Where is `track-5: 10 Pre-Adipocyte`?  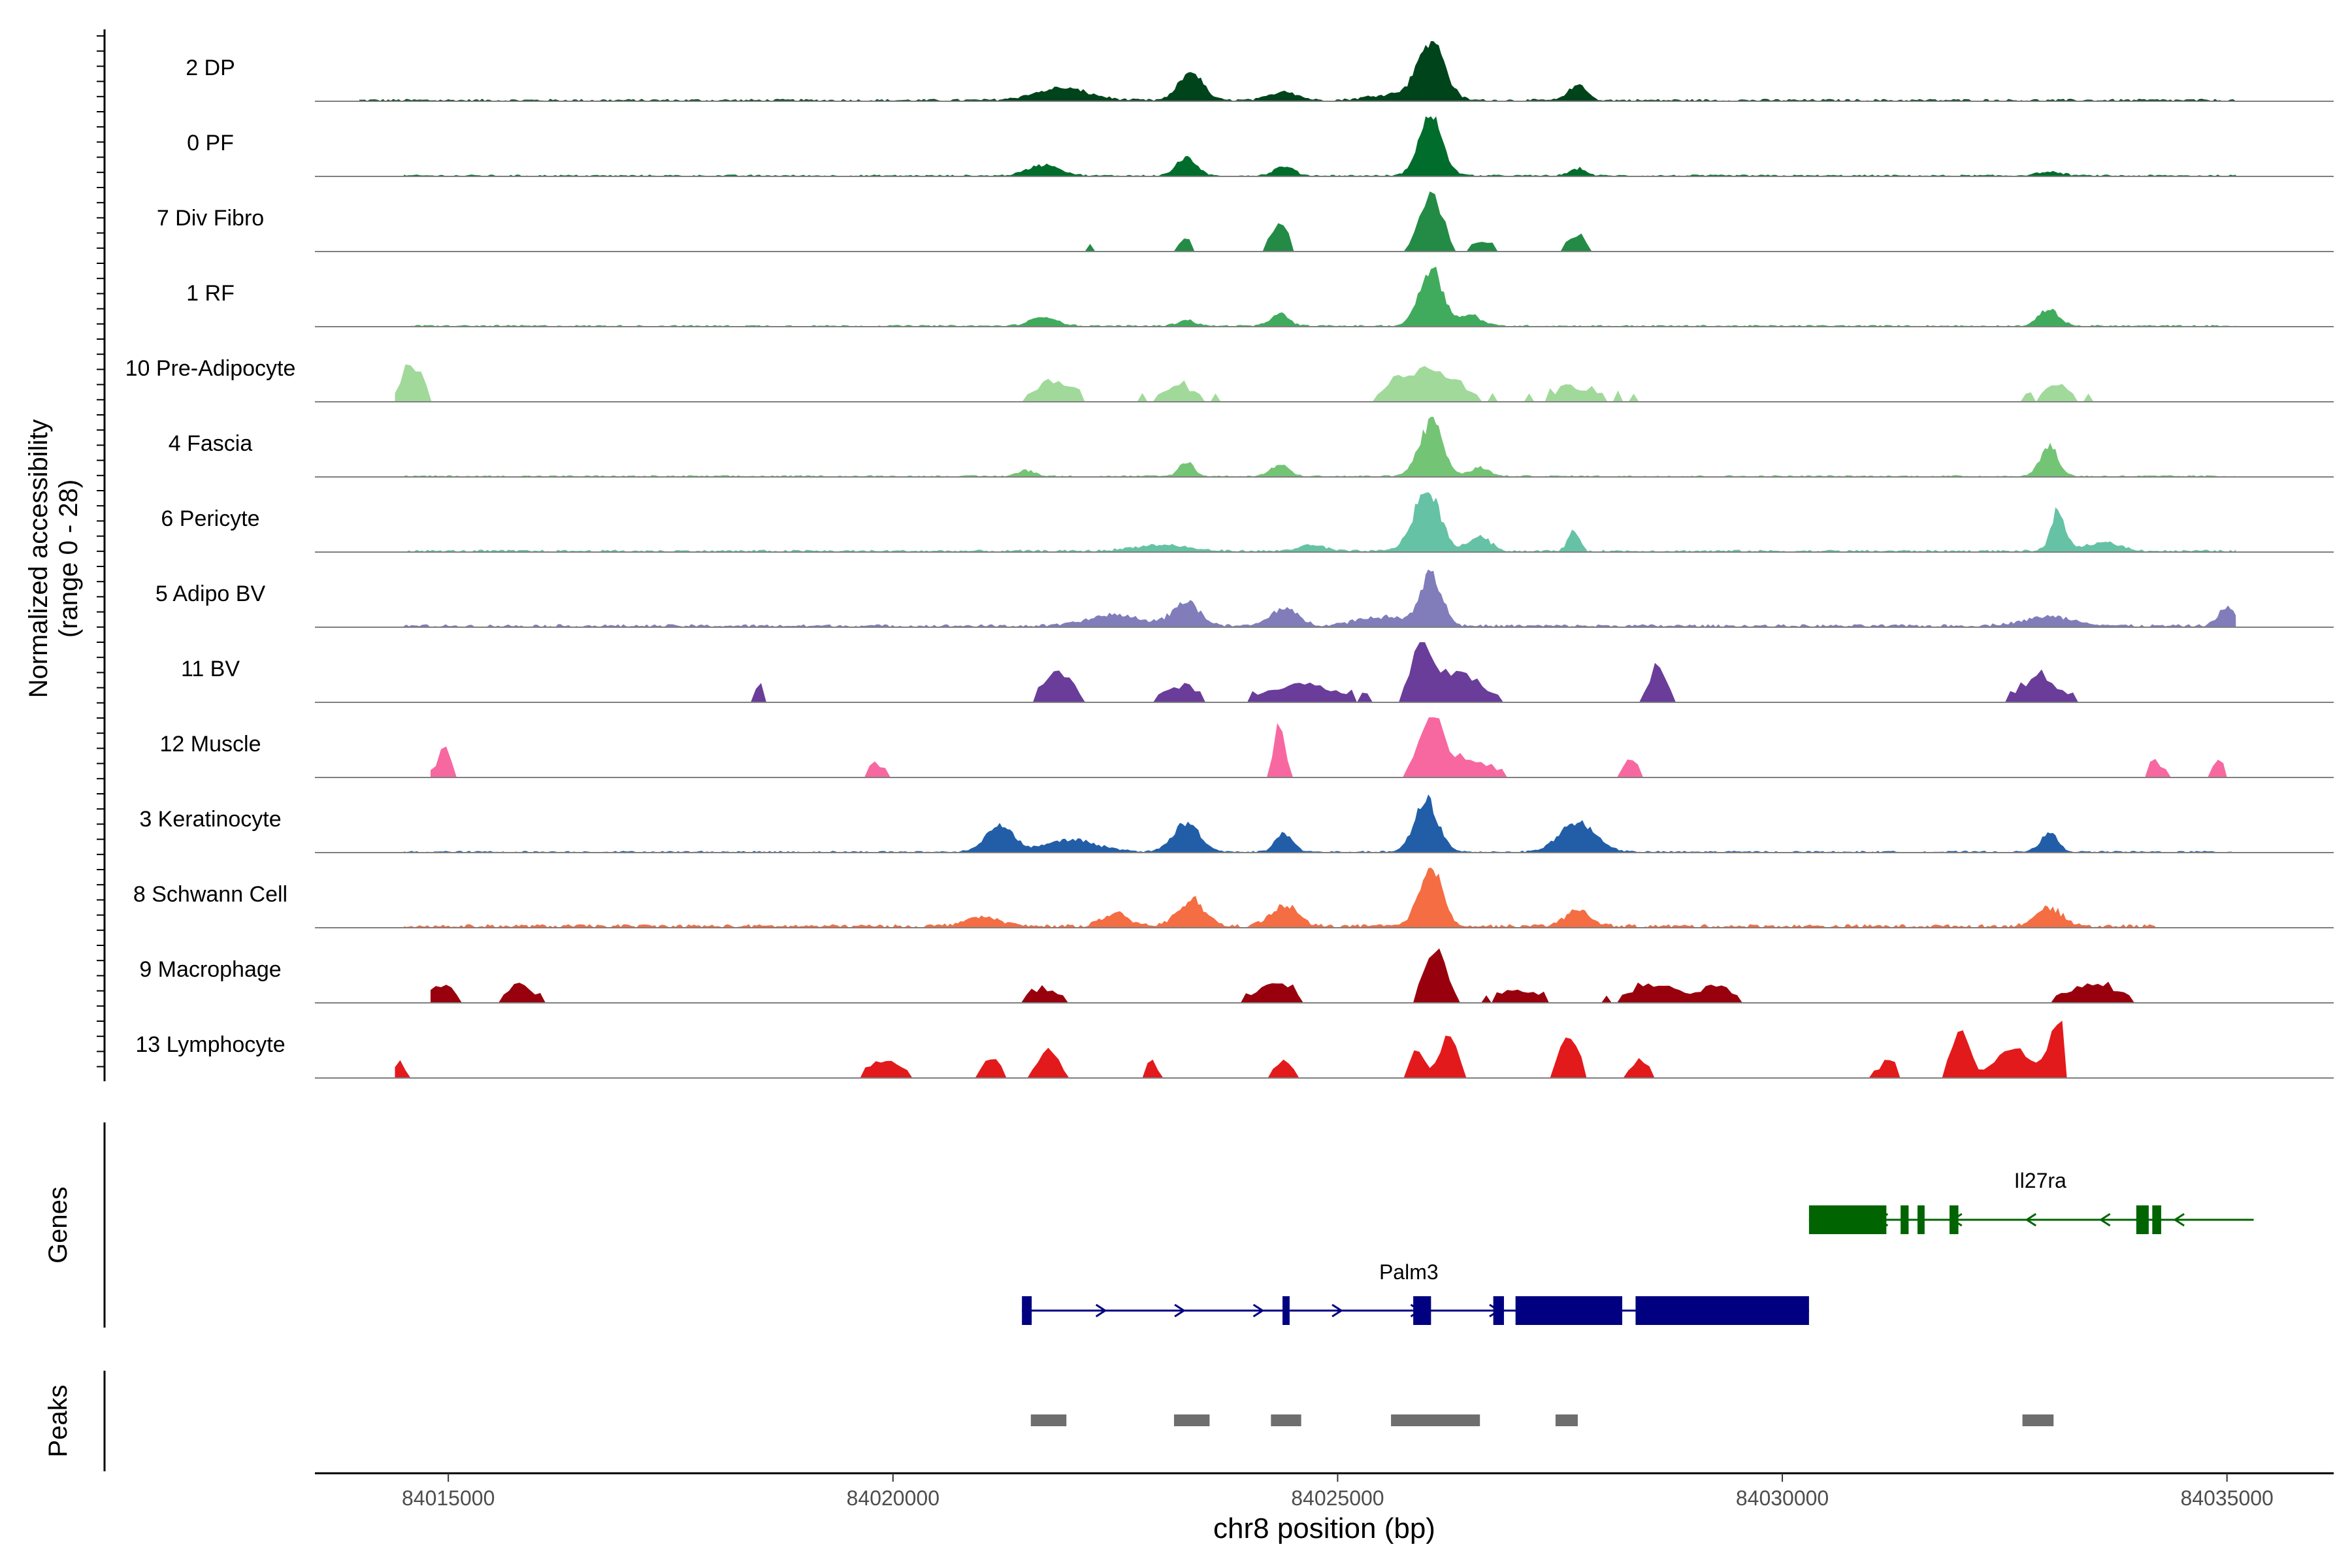 track-5: 10 Pre-Adipocyte is located at coordinates (1229, 379).